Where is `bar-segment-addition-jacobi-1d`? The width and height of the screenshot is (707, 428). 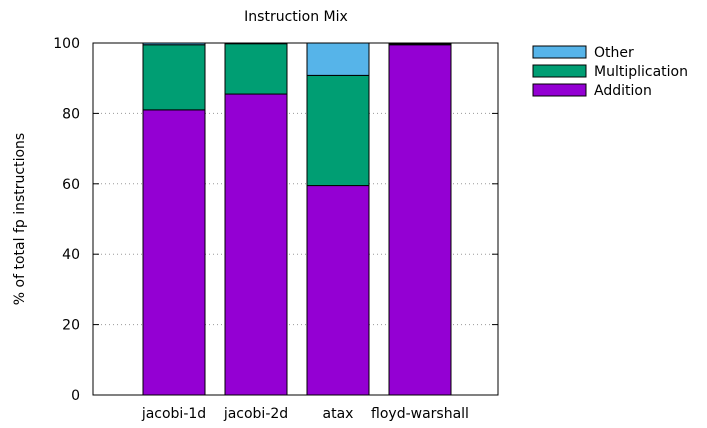
bar-segment-addition-jacobi-1d is located at coordinates (174, 252).